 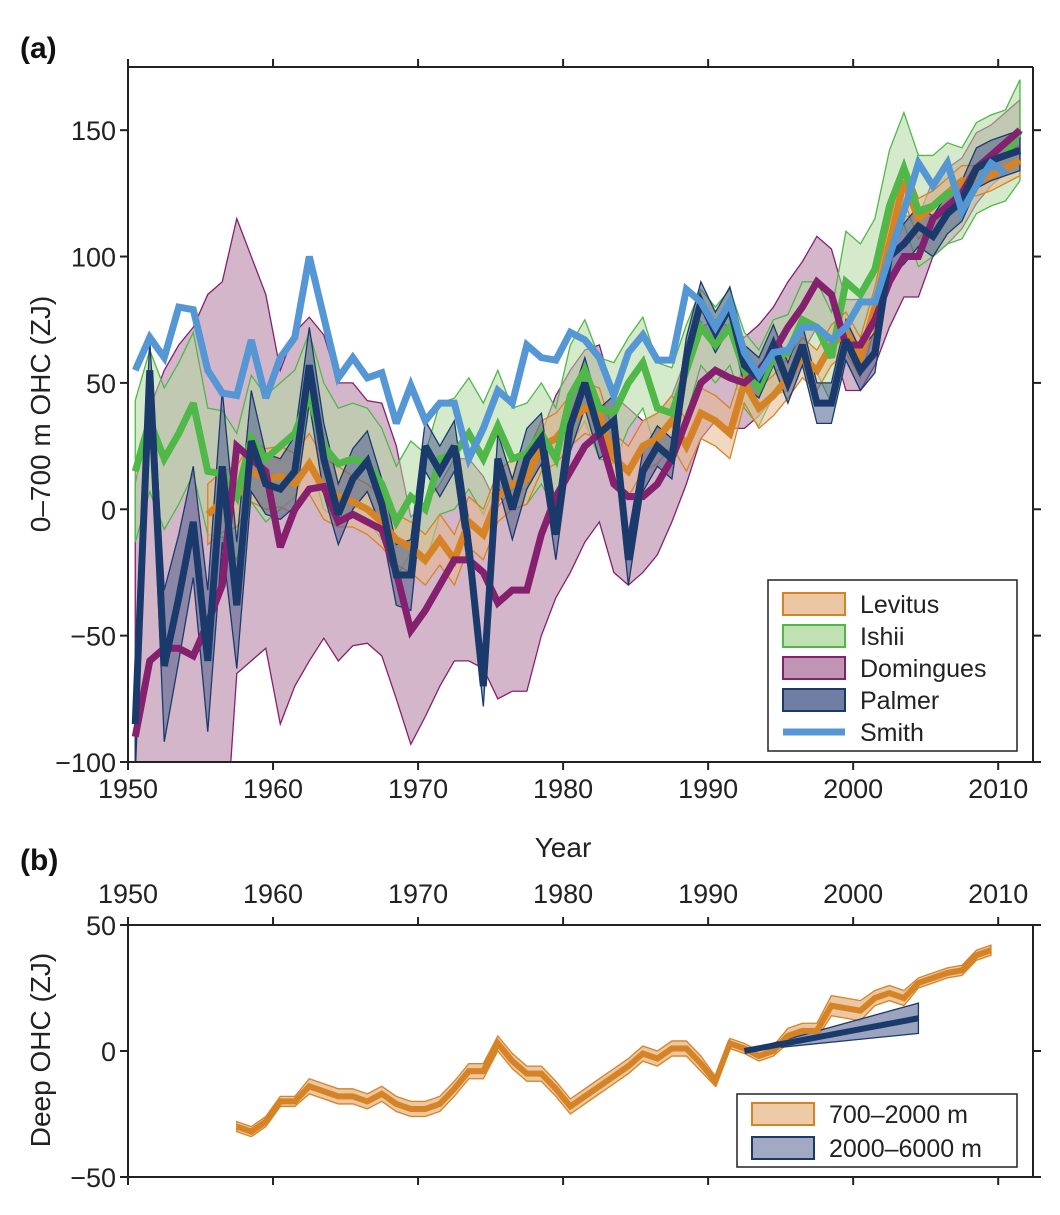 What do you see at coordinates (892, 733) in the screenshot?
I see `legend-label: Smith` at bounding box center [892, 733].